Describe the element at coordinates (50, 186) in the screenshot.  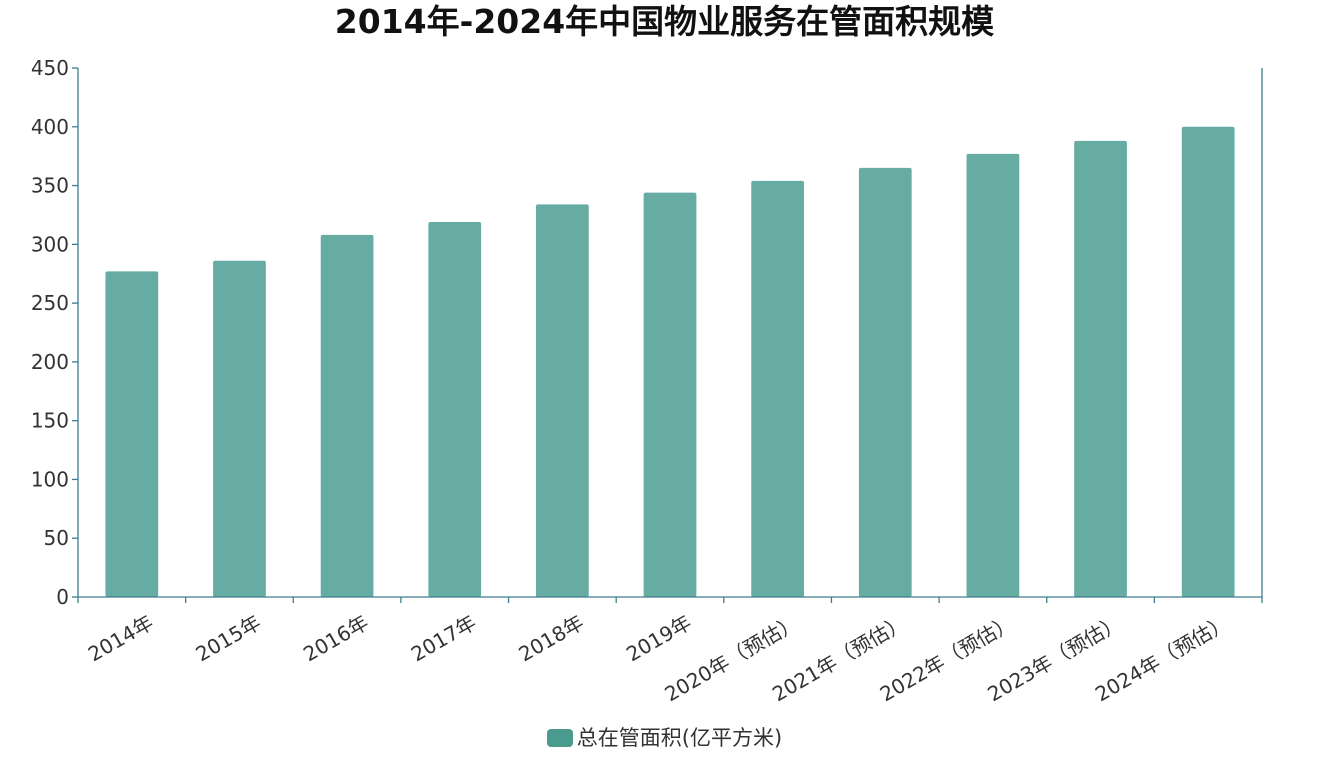
I see `y-tick-label: 350` at that location.